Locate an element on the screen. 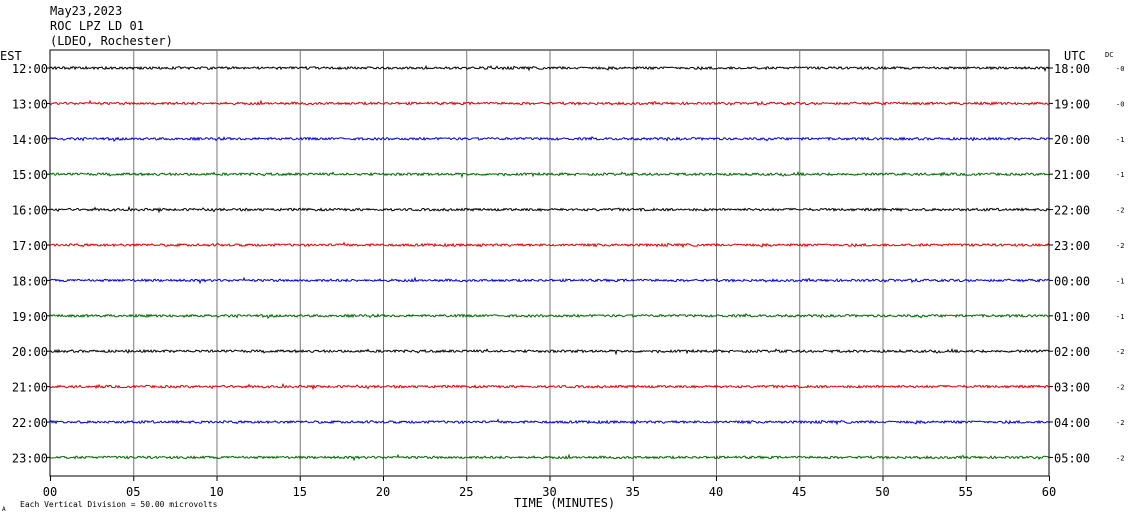  est-time-label: 17:00 is located at coordinates (30, 246).